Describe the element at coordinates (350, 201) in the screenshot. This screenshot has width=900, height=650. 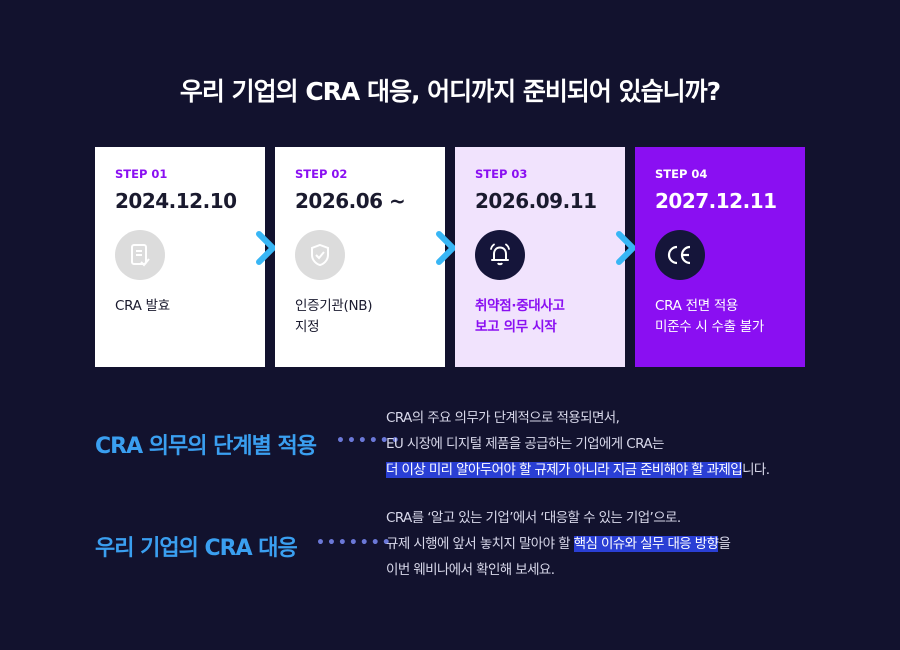
I see `step-date: 2026.06 ~` at that location.